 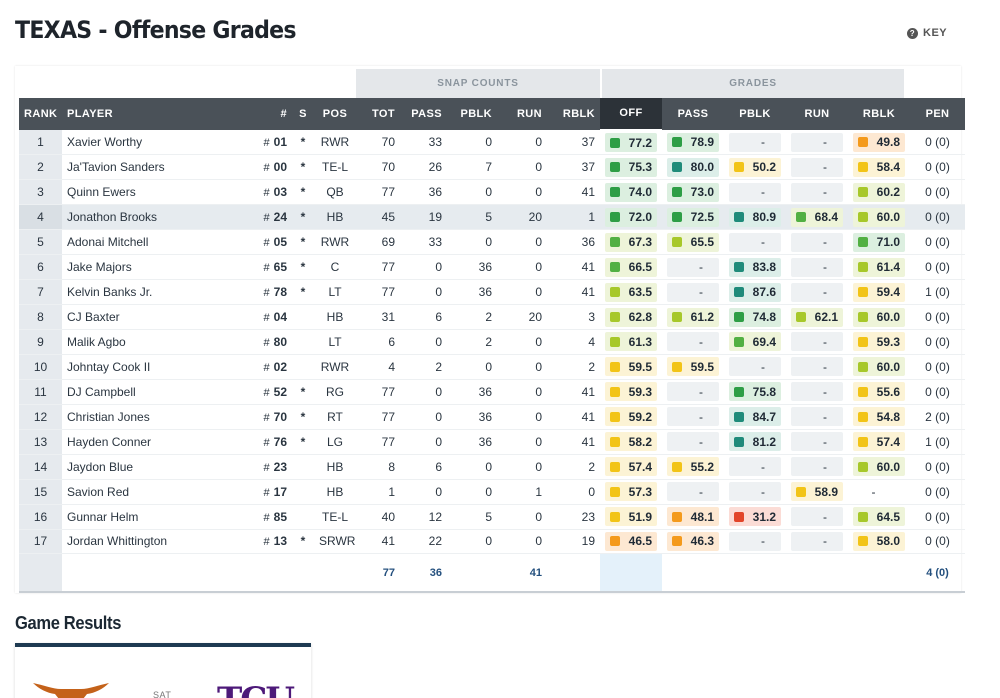 What do you see at coordinates (702, 541) in the screenshot?
I see `grade-value: 46.3` at bounding box center [702, 541].